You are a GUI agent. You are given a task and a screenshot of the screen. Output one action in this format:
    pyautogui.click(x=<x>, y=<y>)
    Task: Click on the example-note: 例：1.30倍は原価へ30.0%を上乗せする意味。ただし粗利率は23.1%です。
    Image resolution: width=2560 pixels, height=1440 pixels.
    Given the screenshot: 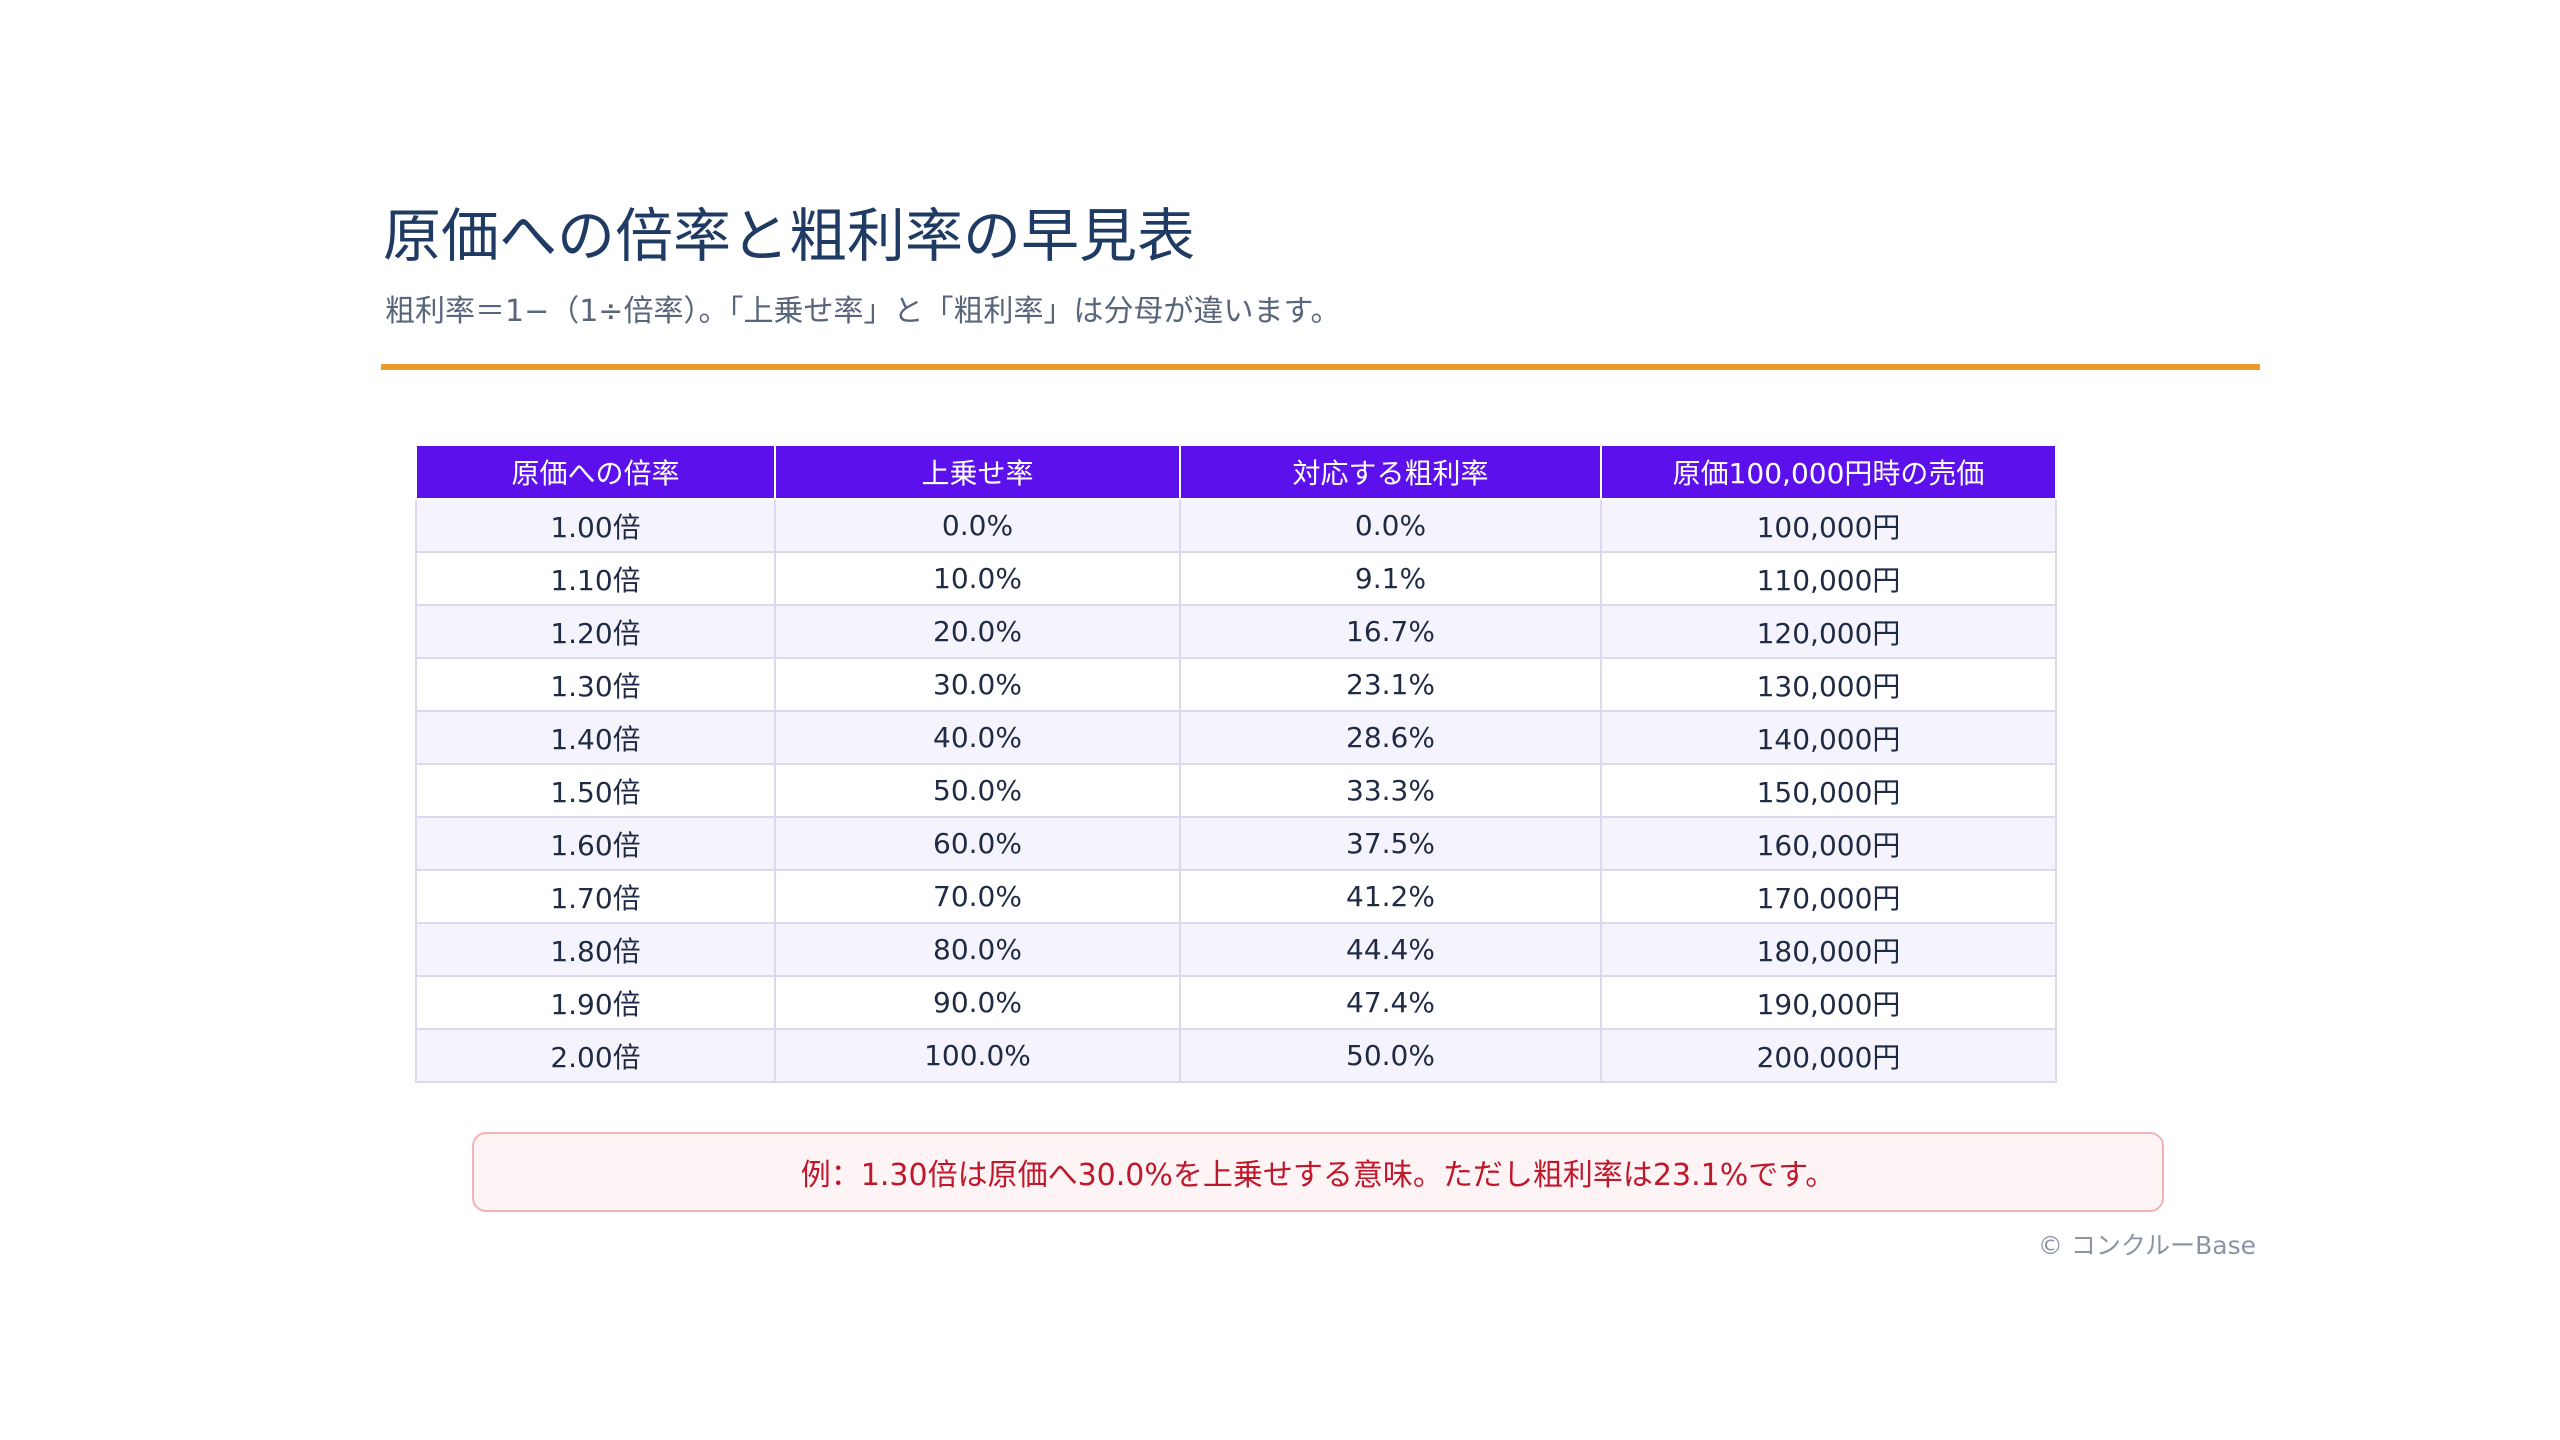 What is the action you would take?
    pyautogui.click(x=1318, y=1172)
    